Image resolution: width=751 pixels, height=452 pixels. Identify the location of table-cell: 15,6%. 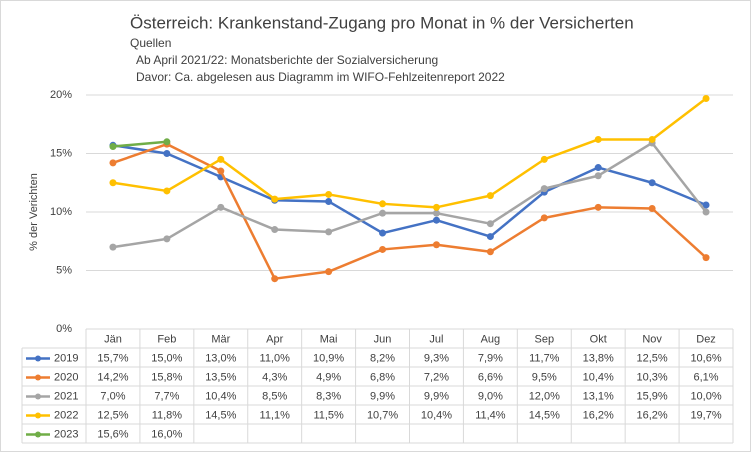
(112, 434).